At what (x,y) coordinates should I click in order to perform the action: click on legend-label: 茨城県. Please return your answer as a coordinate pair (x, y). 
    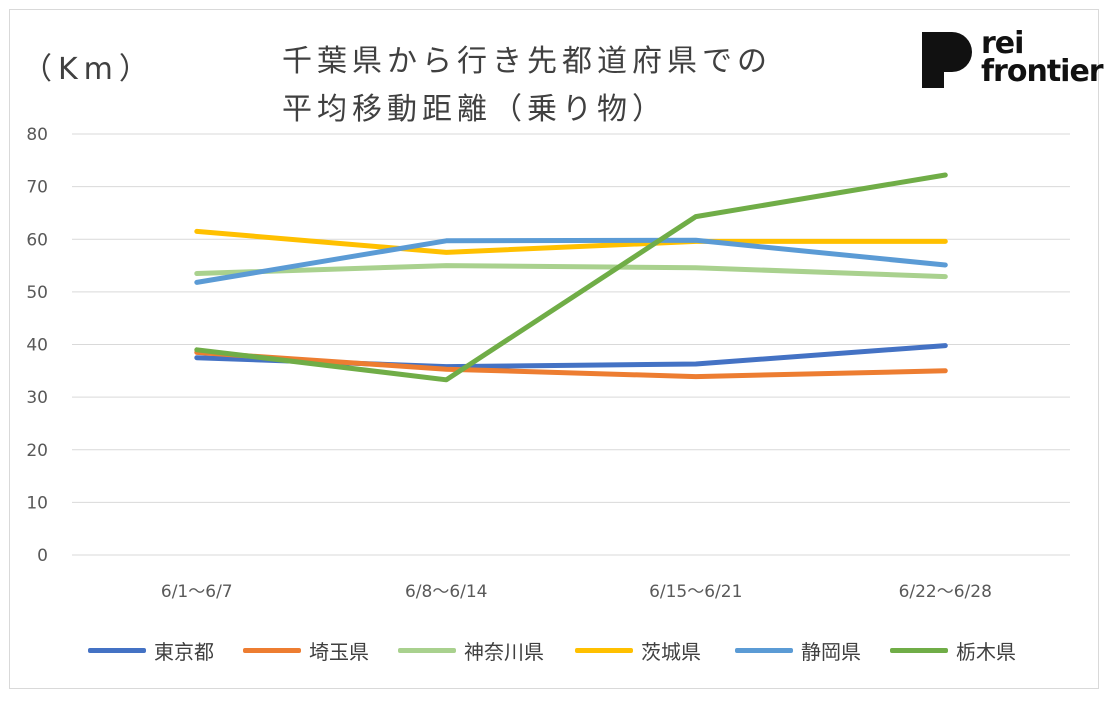
    Looking at the image, I should click on (671, 651).